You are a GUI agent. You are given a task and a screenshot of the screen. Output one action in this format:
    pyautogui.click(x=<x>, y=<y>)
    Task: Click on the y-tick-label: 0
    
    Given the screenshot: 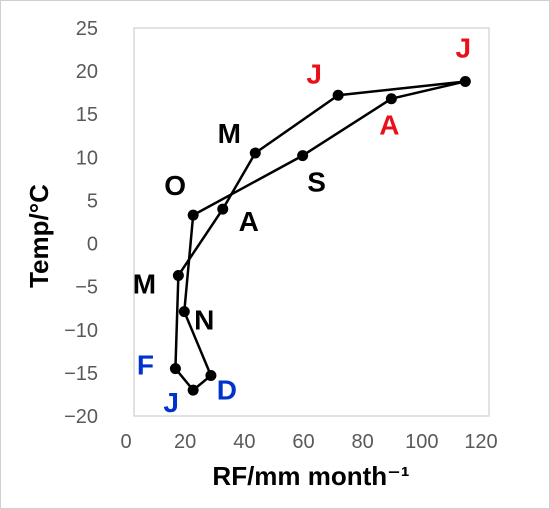 What is the action you would take?
    pyautogui.click(x=92, y=245)
    